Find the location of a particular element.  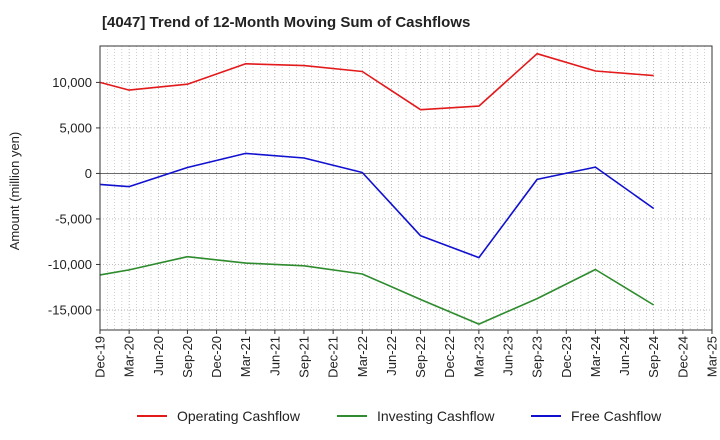

x-tick-label: Sep-24 is located at coordinates (653, 357).